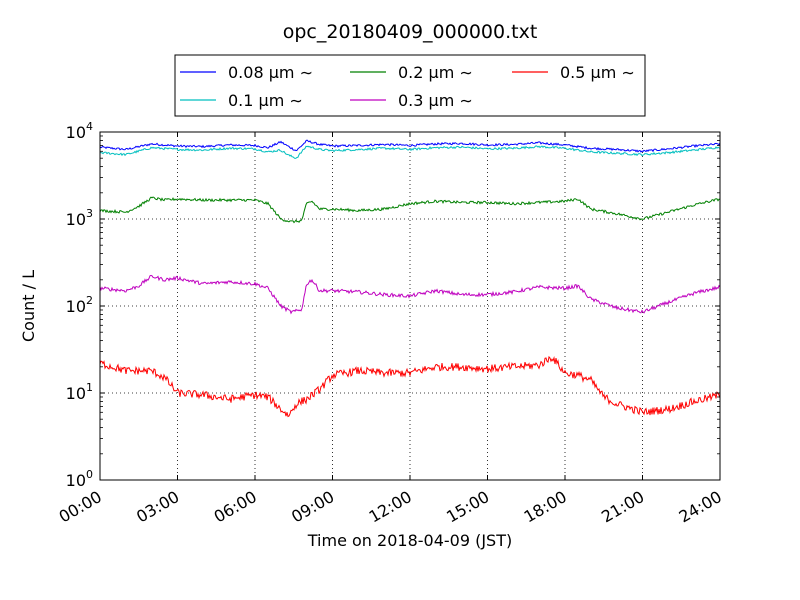 The image size is (800, 600). I want to click on y-tick-label: 10³, so click(79, 218).